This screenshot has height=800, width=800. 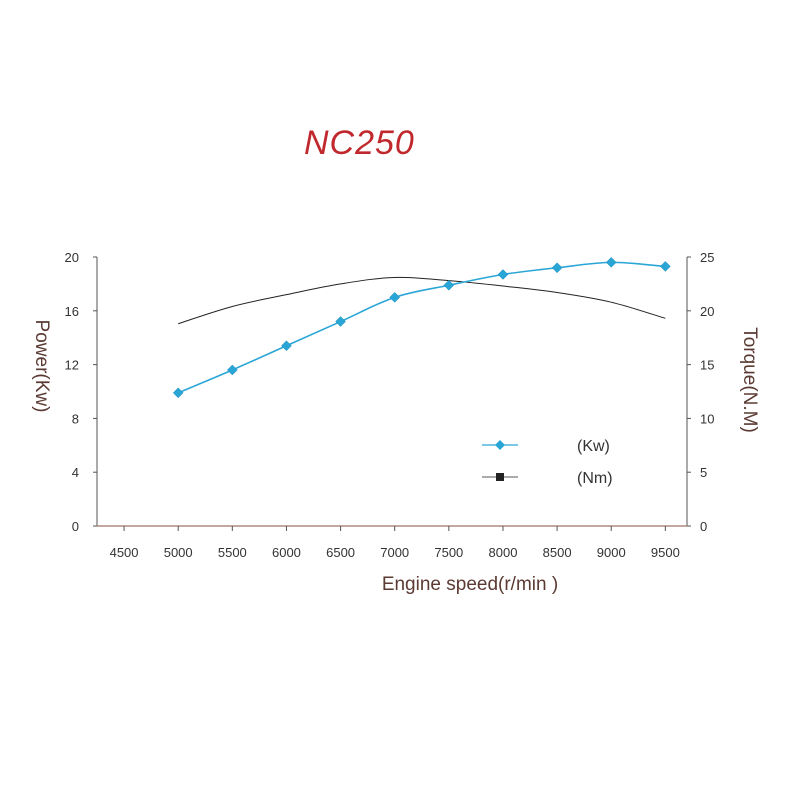 What do you see at coordinates (503, 552) in the screenshot?
I see `x-tick-label: 8000` at bounding box center [503, 552].